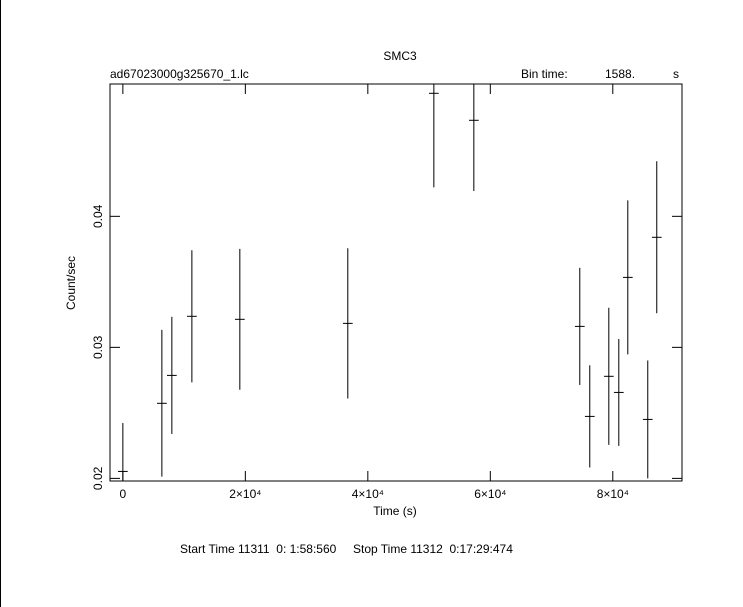 Image resolution: width=743 pixels, height=607 pixels. I want to click on x-tick-label: 2×10⁴, so click(245, 494).